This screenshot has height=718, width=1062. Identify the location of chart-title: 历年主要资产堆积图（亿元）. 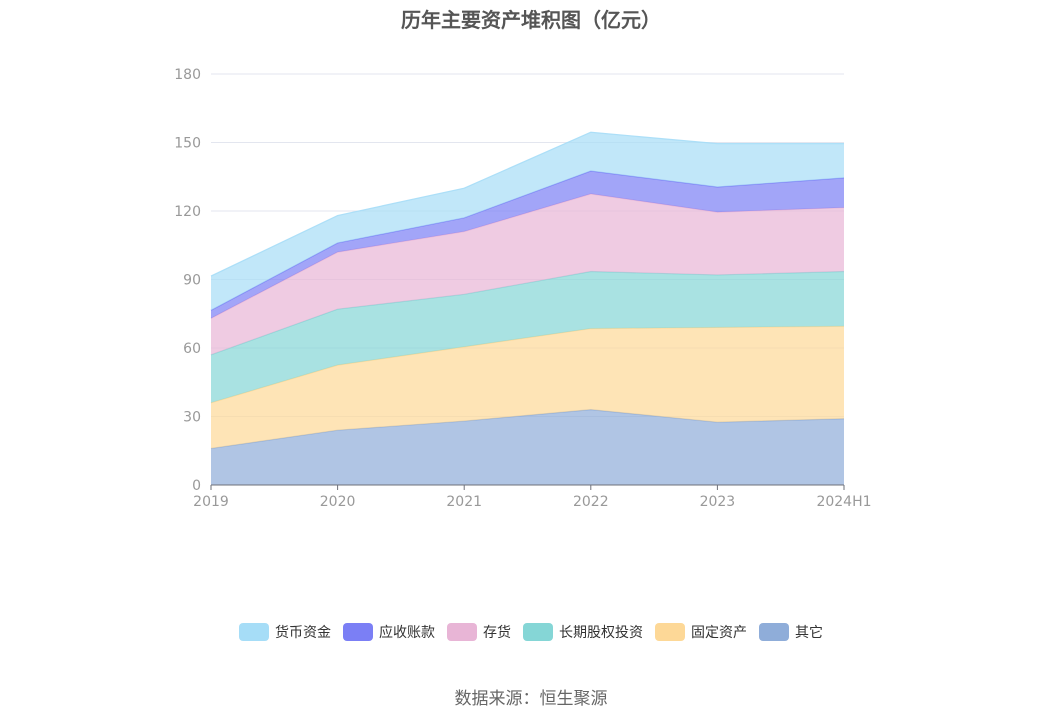
(531, 20).